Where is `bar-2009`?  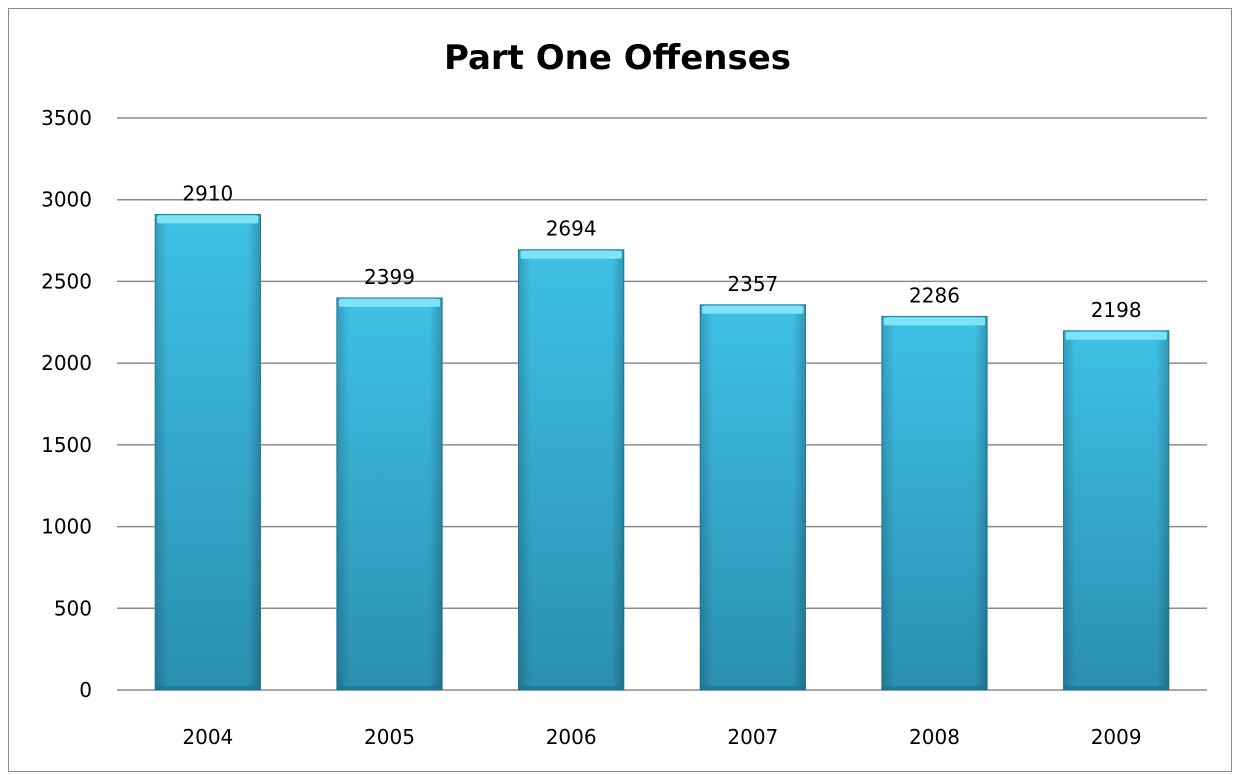
bar-2009 is located at coordinates (1116, 510).